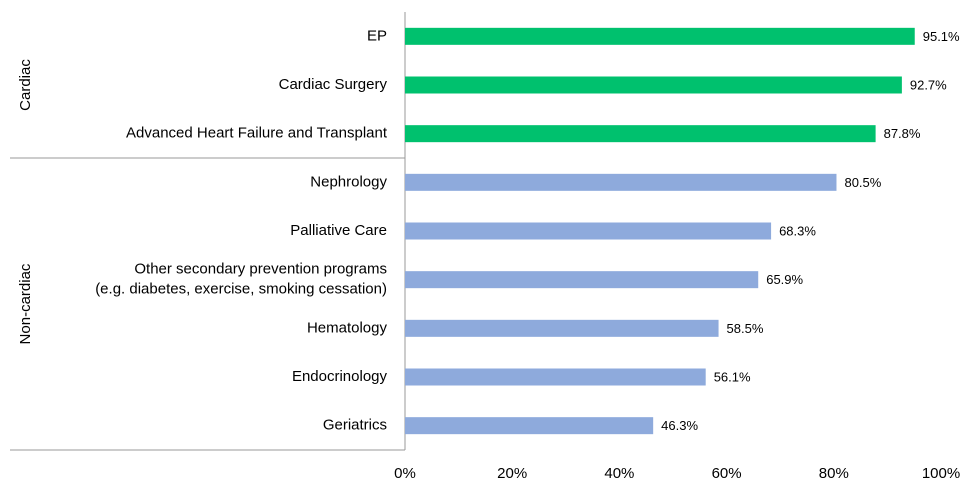 The height and width of the screenshot is (483, 971). I want to click on value-label: 80.5%, so click(862, 182).